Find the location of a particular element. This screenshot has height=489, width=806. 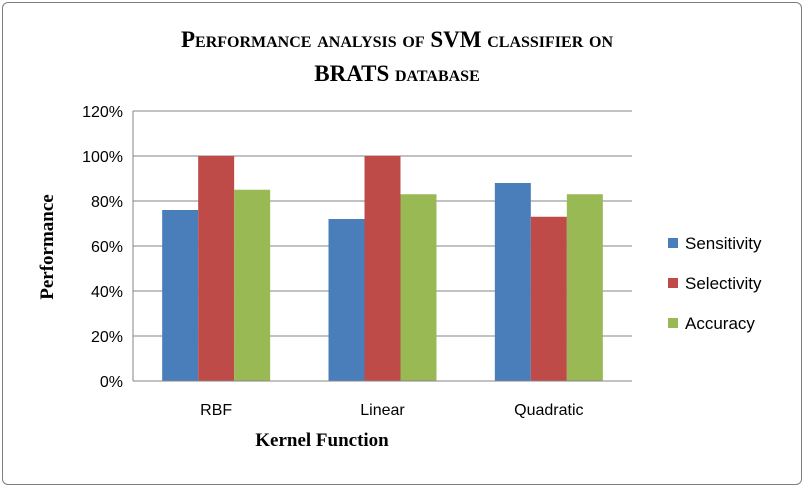

x-tick-label: Linear is located at coordinates (382, 410).